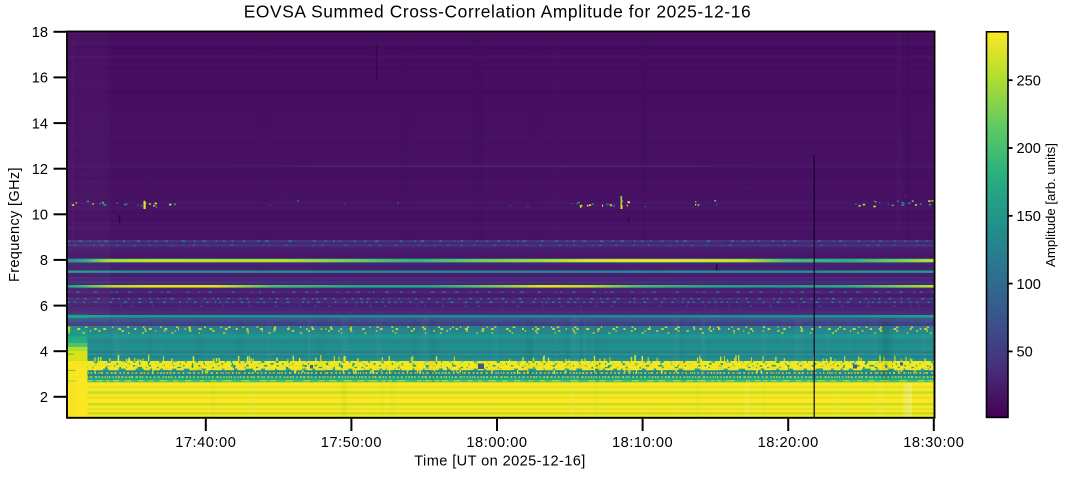 Image resolution: width=1073 pixels, height=479 pixels. What do you see at coordinates (40, 79) in the screenshot?
I see `svg-text: 16` at bounding box center [40, 79].